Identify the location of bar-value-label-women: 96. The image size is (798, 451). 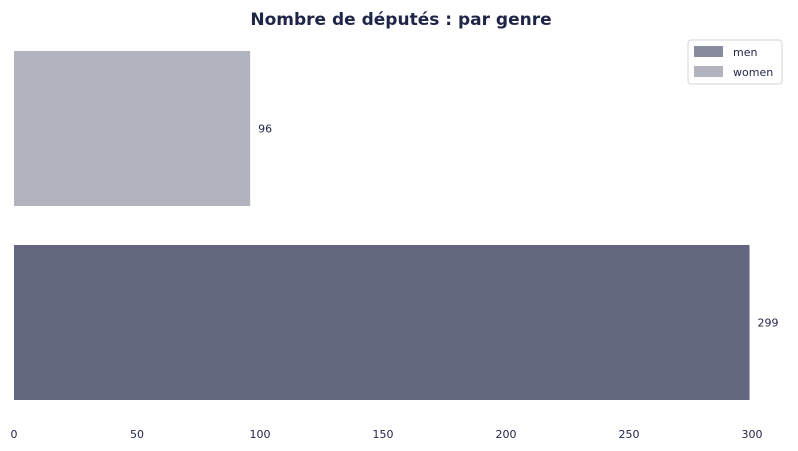
(265, 129).